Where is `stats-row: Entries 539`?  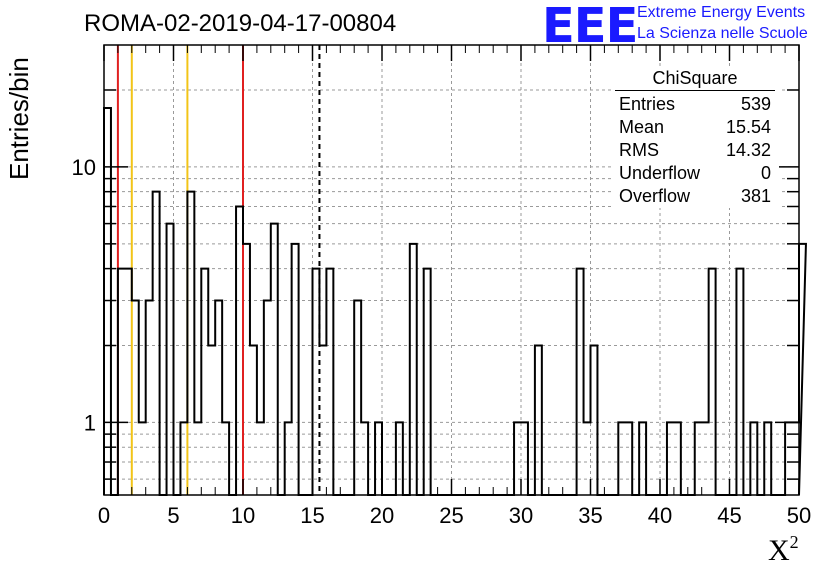
stats-row: Entries 539 is located at coordinates (695, 104).